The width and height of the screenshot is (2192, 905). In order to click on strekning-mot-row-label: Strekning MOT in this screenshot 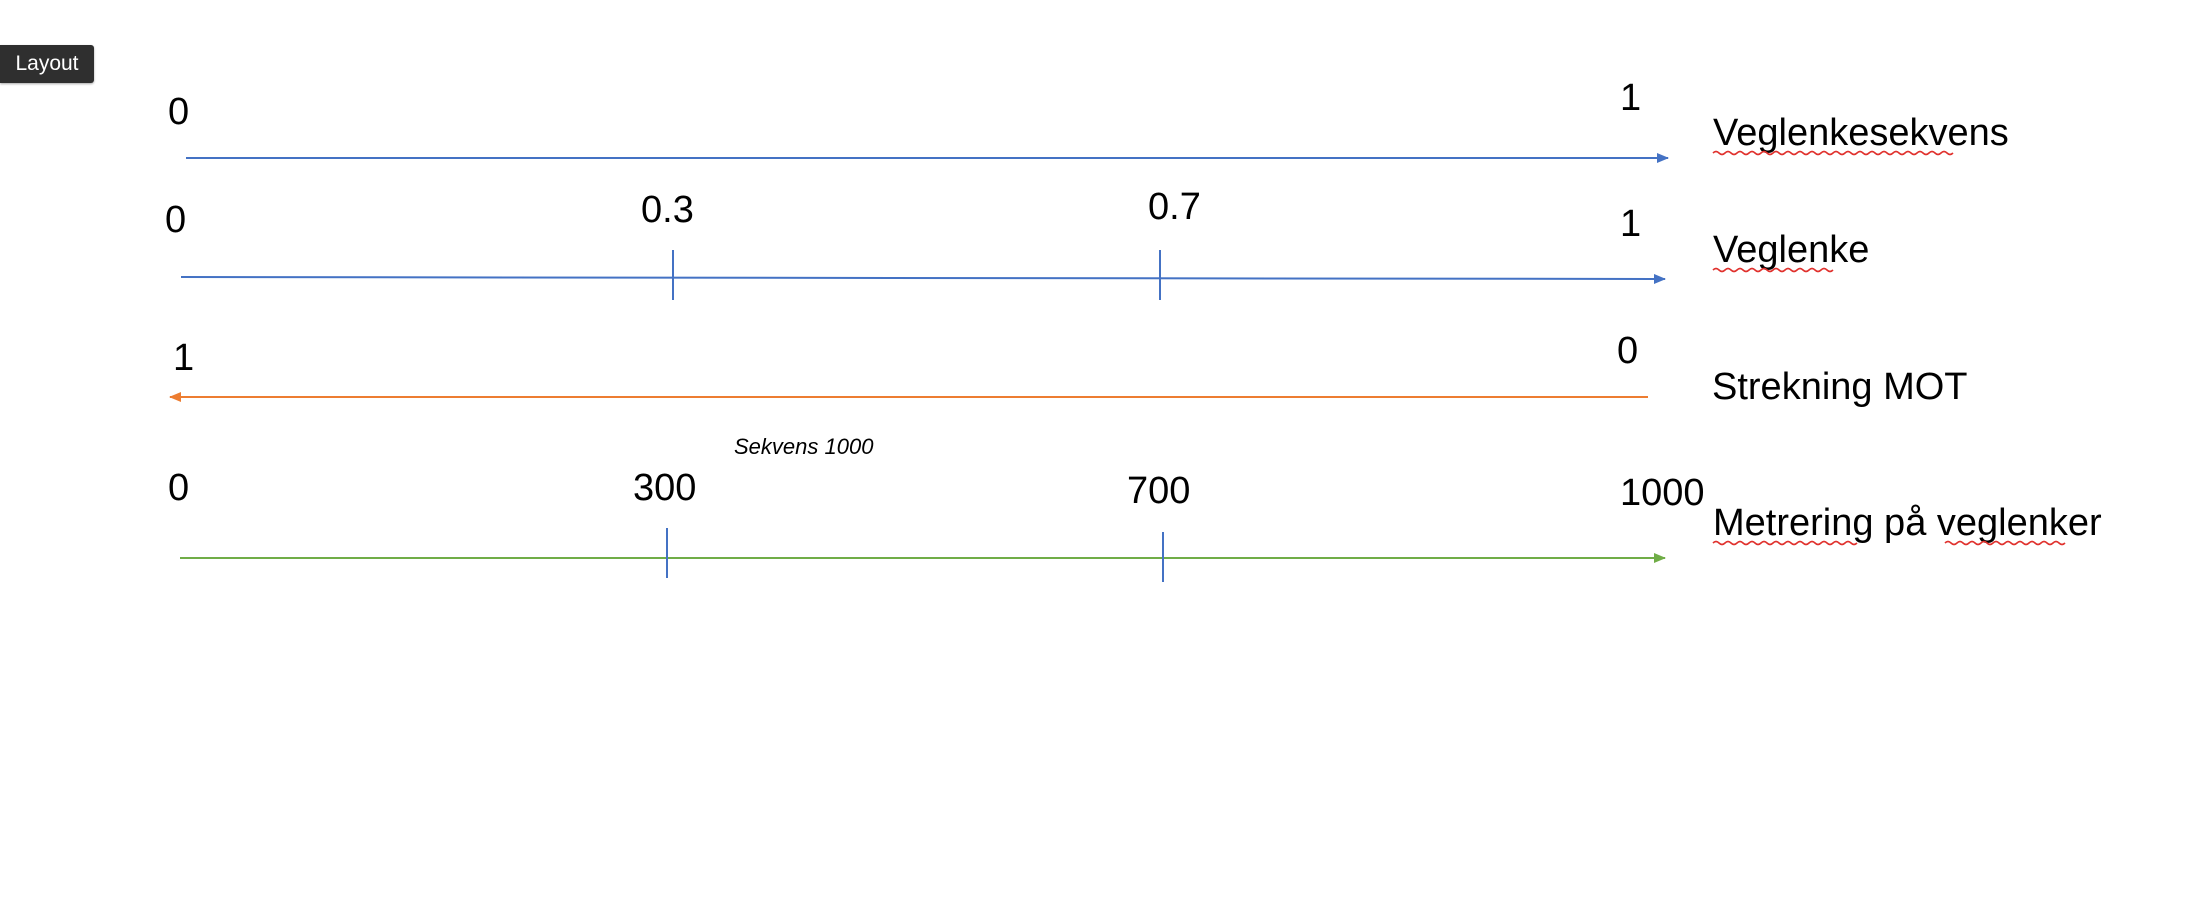, I will do `click(1840, 387)`.